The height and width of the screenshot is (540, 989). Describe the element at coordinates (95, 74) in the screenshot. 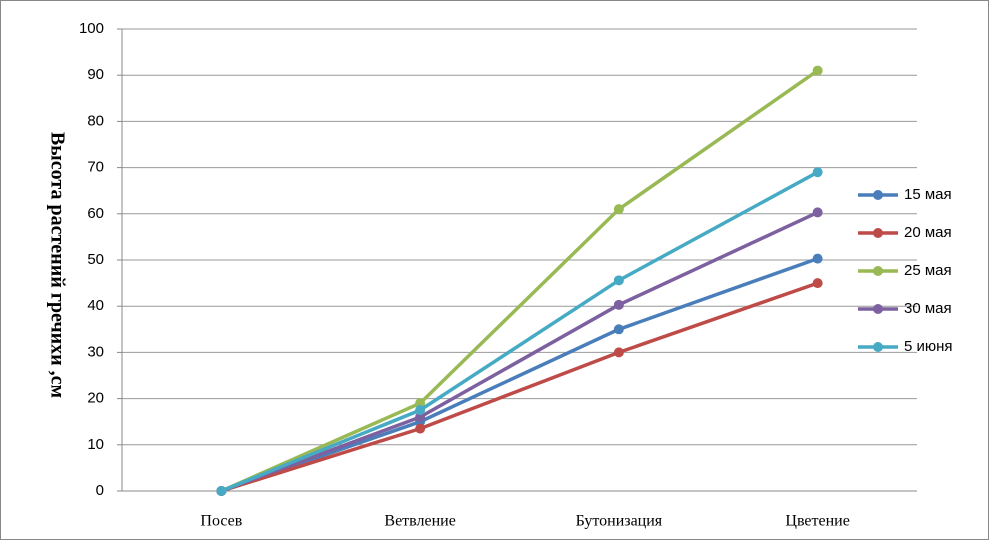

I see `y-tick-label: 90` at that location.